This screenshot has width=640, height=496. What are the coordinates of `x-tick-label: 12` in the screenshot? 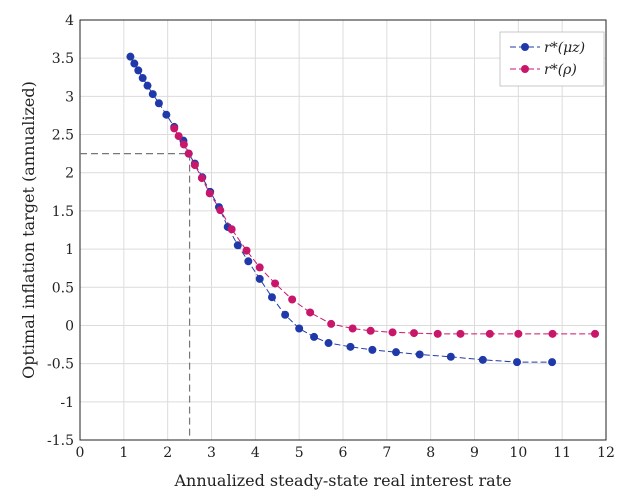 It's located at (606, 453).